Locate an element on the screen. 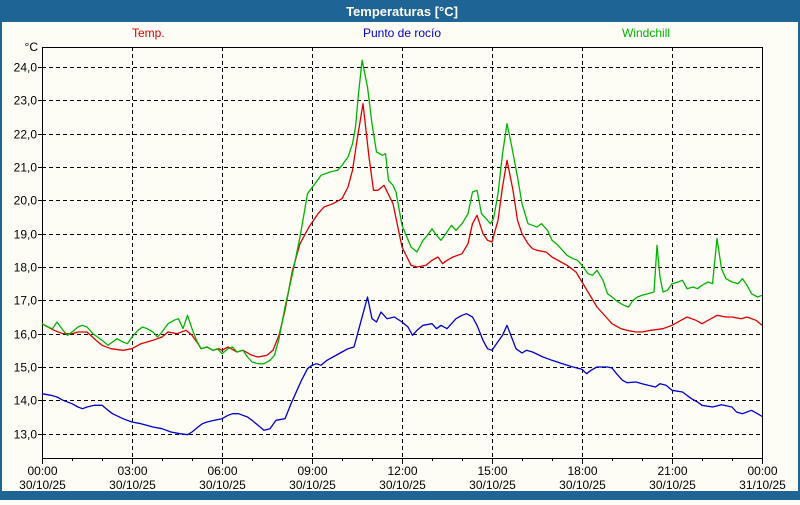 The height and width of the screenshot is (505, 800). y-tick-label: 20,0 is located at coordinates (26, 201).